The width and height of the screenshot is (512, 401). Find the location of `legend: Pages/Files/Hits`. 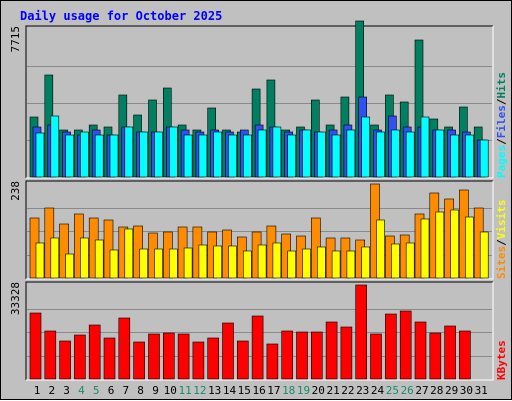

legend: Pages/Files/Hits is located at coordinates (501, 125).